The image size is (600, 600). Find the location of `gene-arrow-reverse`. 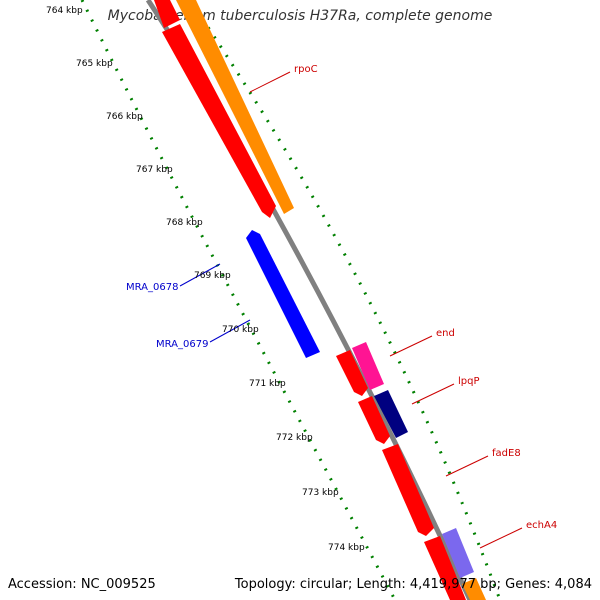

gene-arrow-reverse is located at coordinates (283, 294).